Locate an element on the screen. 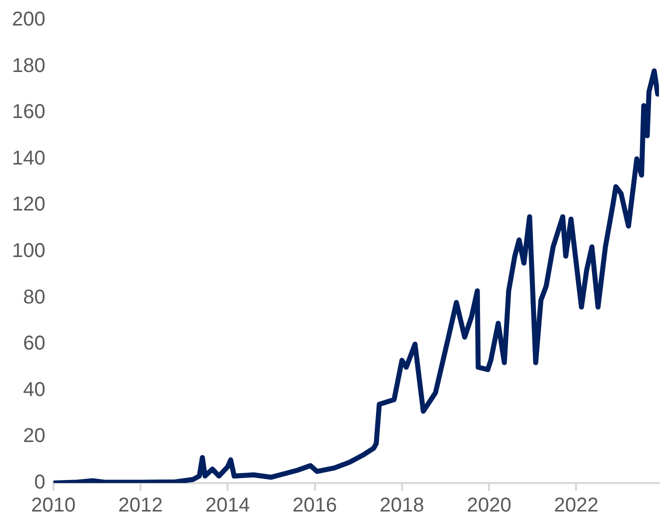 The image size is (667, 525). y-tick-label: 20 is located at coordinates (34, 436).